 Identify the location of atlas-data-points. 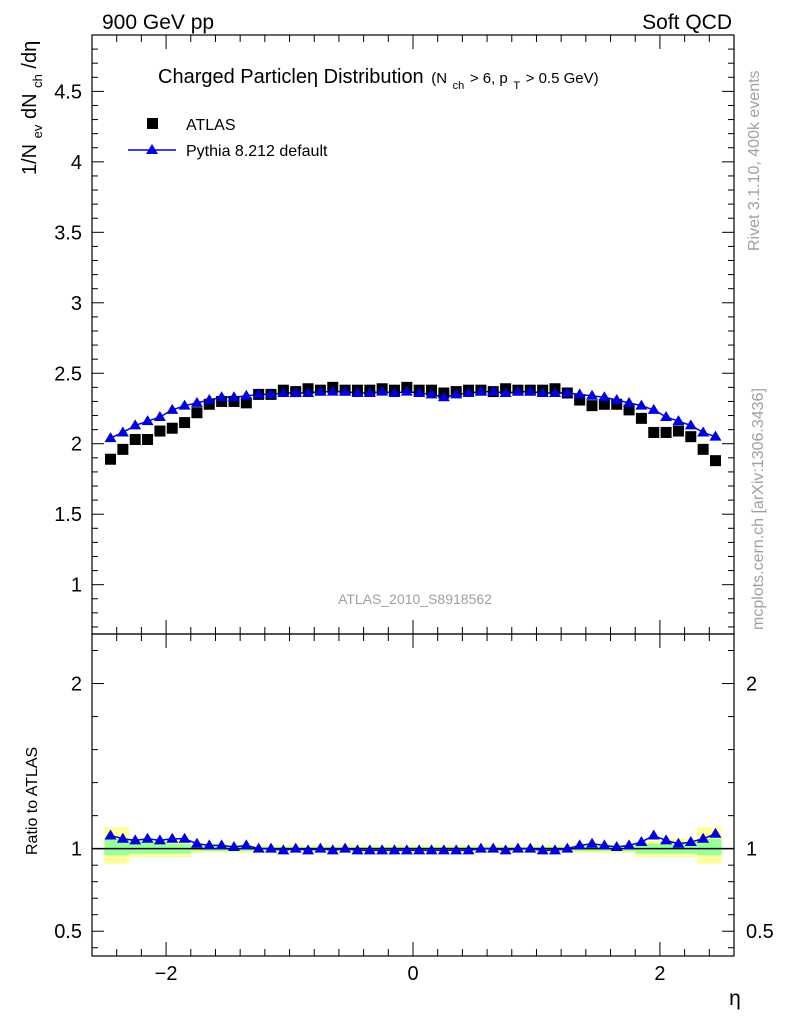
(413, 424).